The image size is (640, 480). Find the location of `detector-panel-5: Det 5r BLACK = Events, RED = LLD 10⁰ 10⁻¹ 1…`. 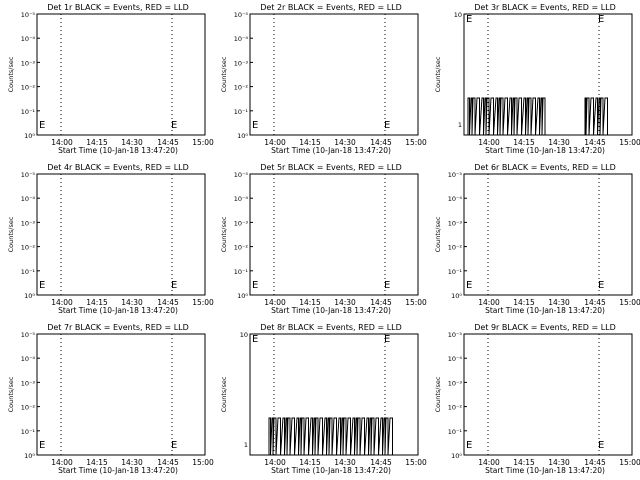

detector-panel-5: Det 5r BLACK = Events, RED = LLD 10⁰ 10⁻¹ 1… is located at coordinates (323, 239).